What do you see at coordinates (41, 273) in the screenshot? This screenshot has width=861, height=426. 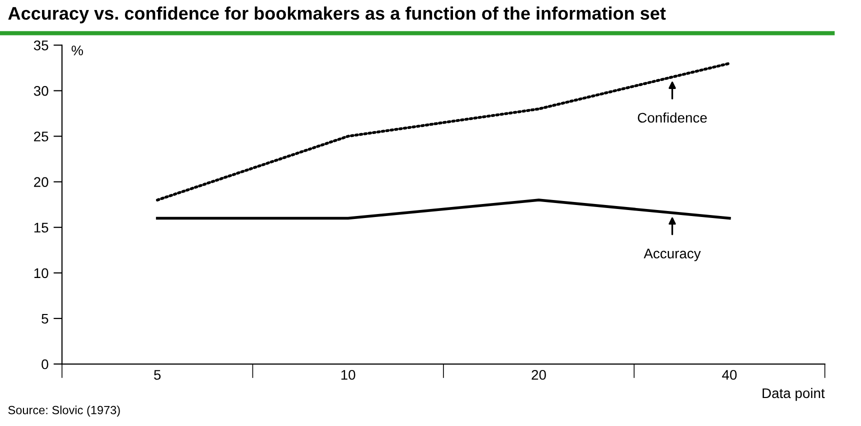 I see `y-tick-label: 10` at bounding box center [41, 273].